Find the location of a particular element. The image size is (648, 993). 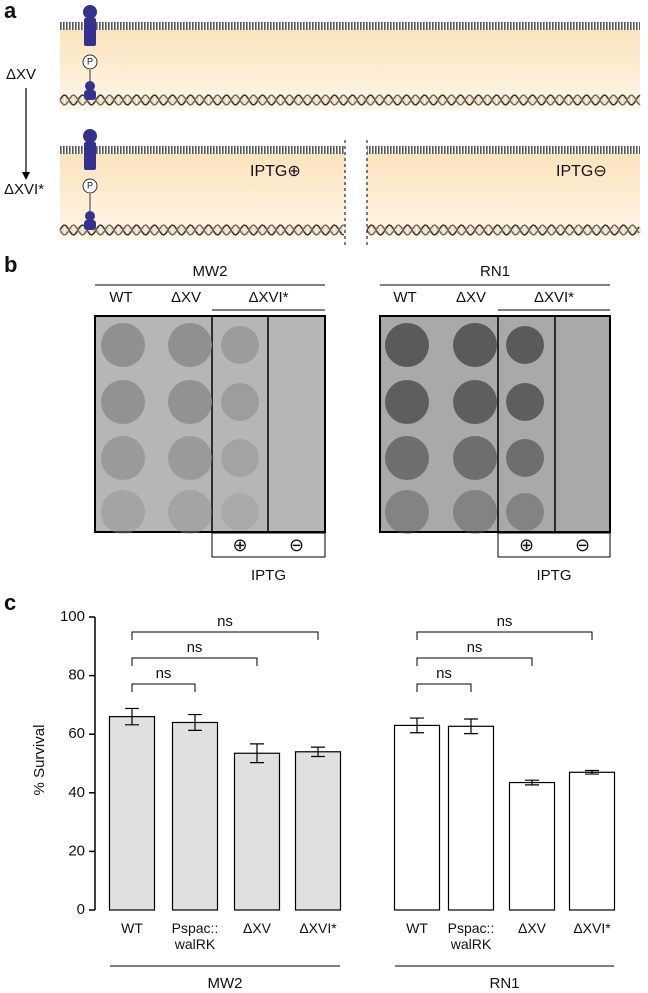

y-tick-label: 20 is located at coordinates (76, 850).